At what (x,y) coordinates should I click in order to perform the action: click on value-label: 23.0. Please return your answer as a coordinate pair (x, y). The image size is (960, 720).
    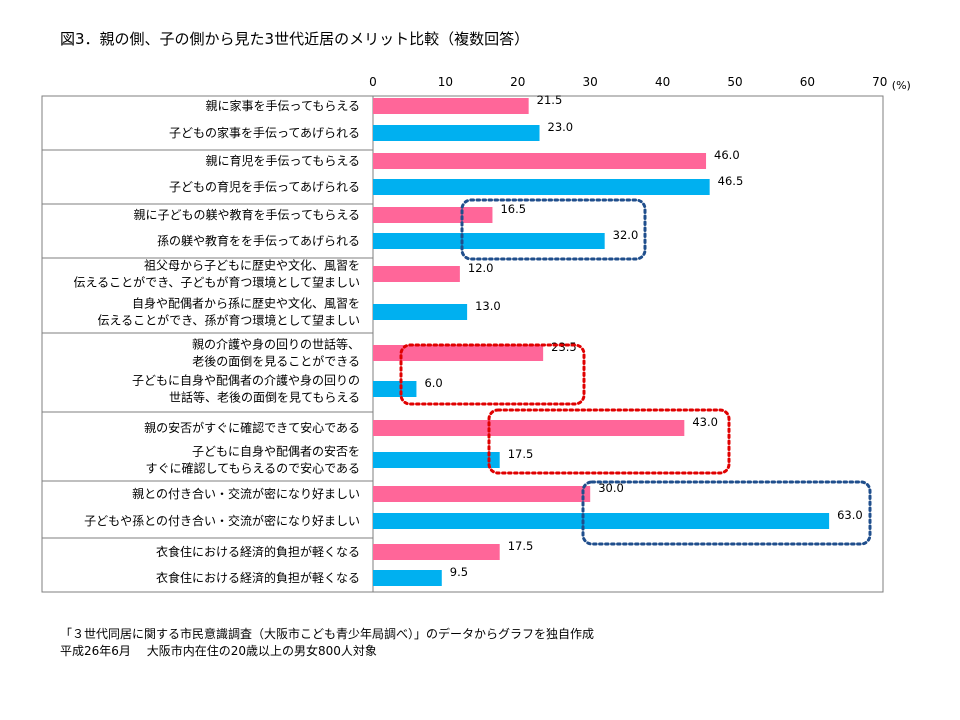
    Looking at the image, I should click on (561, 127).